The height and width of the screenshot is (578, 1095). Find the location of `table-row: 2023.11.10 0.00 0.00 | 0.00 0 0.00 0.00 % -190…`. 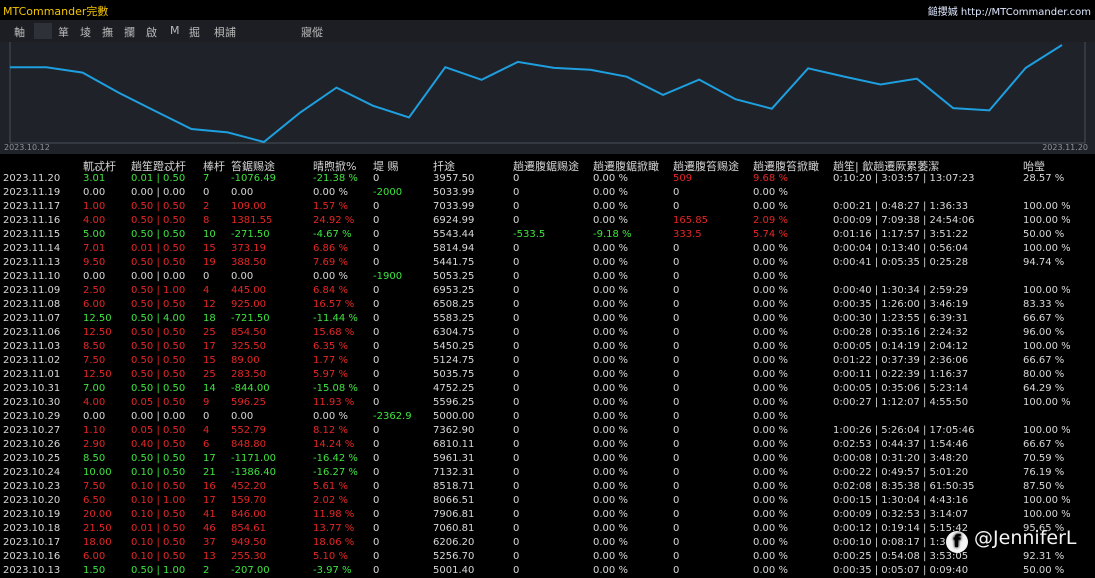

table-row: 2023.11.10 0.00 0.00 | 0.00 0 0.00 0.00 % -190… is located at coordinates (547, 277).